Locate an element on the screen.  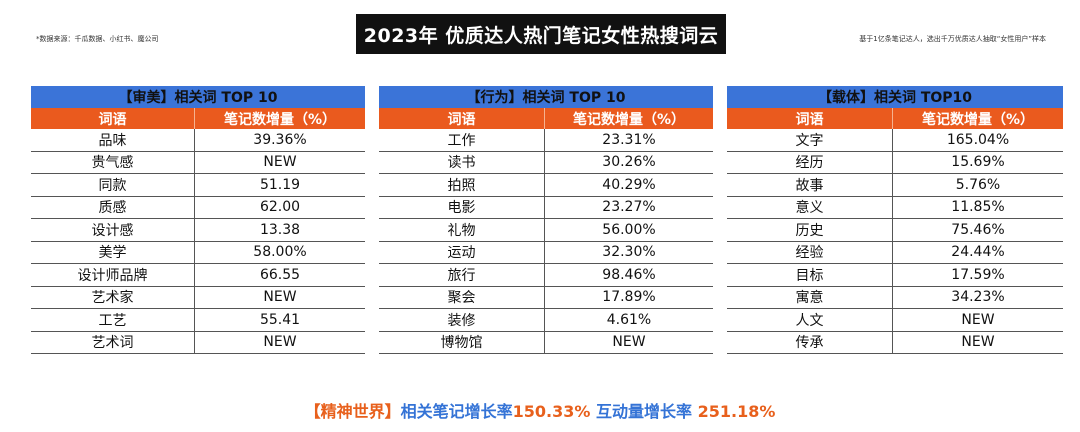
table-row: 艺术词 NEW is located at coordinates (198, 342).